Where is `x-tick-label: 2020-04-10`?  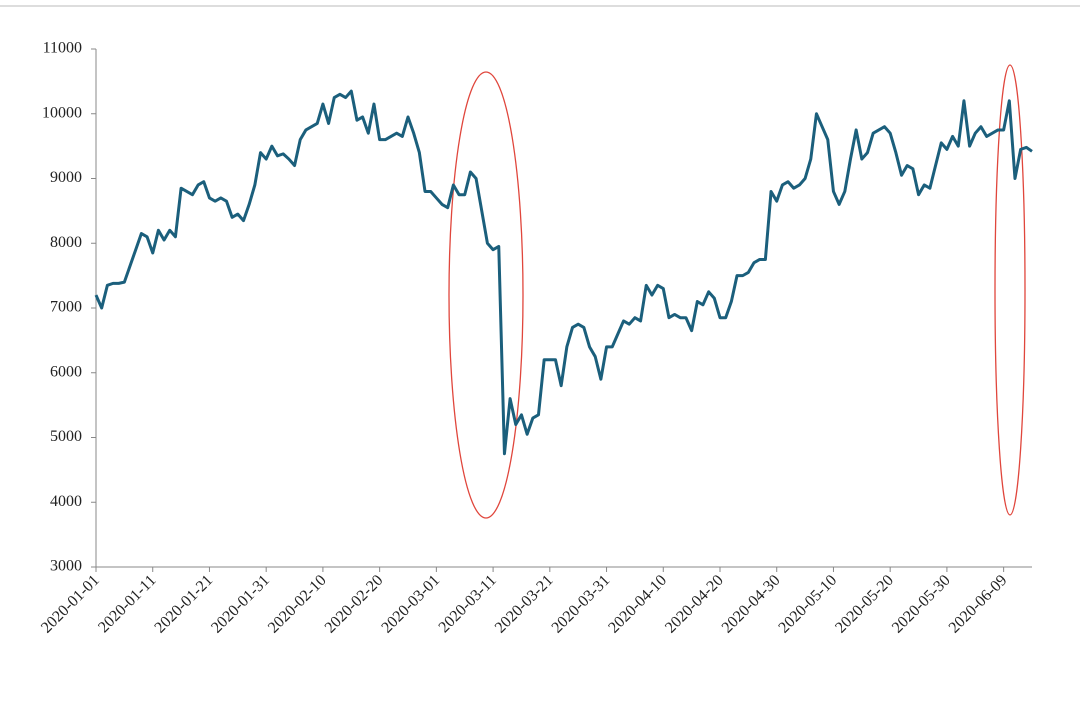 x-tick-label: 2020-04-10 is located at coordinates (637, 604).